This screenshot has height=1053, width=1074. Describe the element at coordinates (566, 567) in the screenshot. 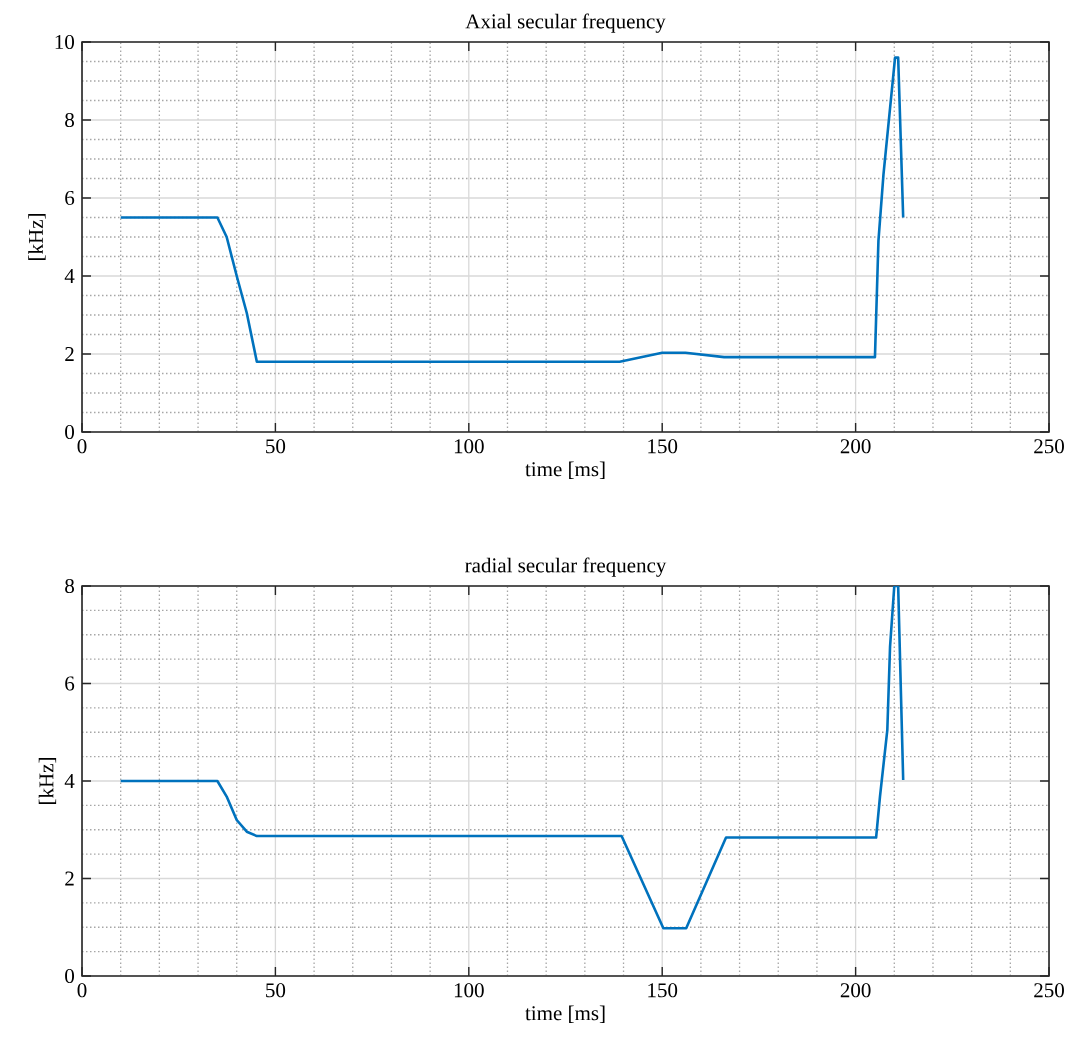

I see `chart-title: radial secular frequency` at that location.